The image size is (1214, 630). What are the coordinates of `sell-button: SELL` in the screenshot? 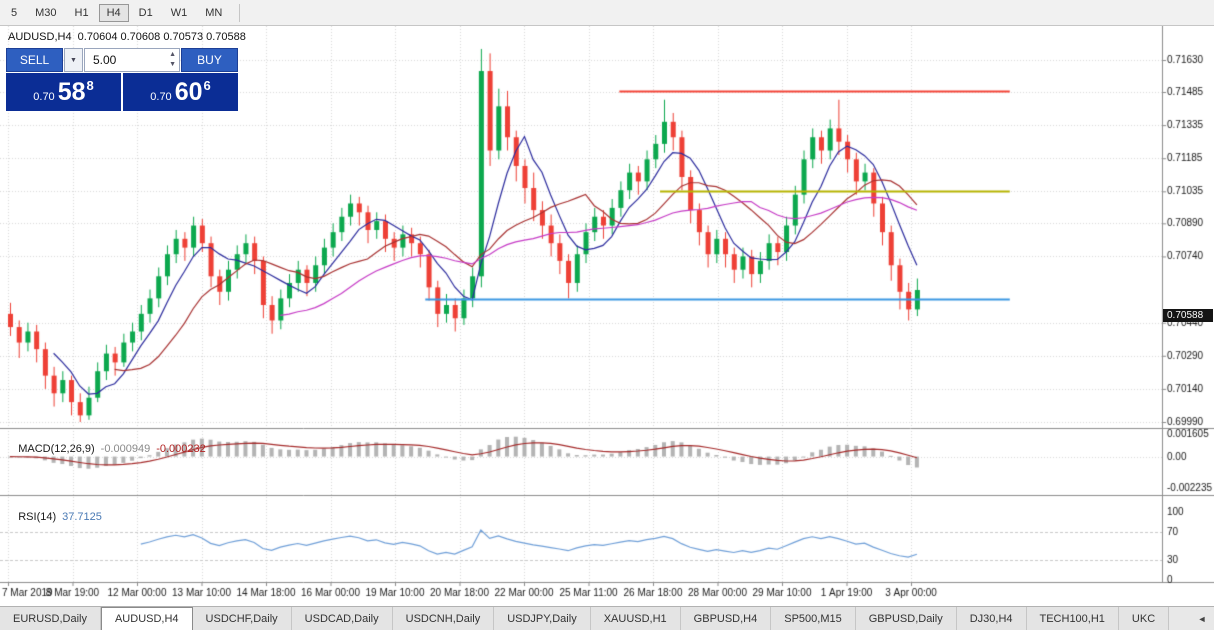 It's located at (34, 60).